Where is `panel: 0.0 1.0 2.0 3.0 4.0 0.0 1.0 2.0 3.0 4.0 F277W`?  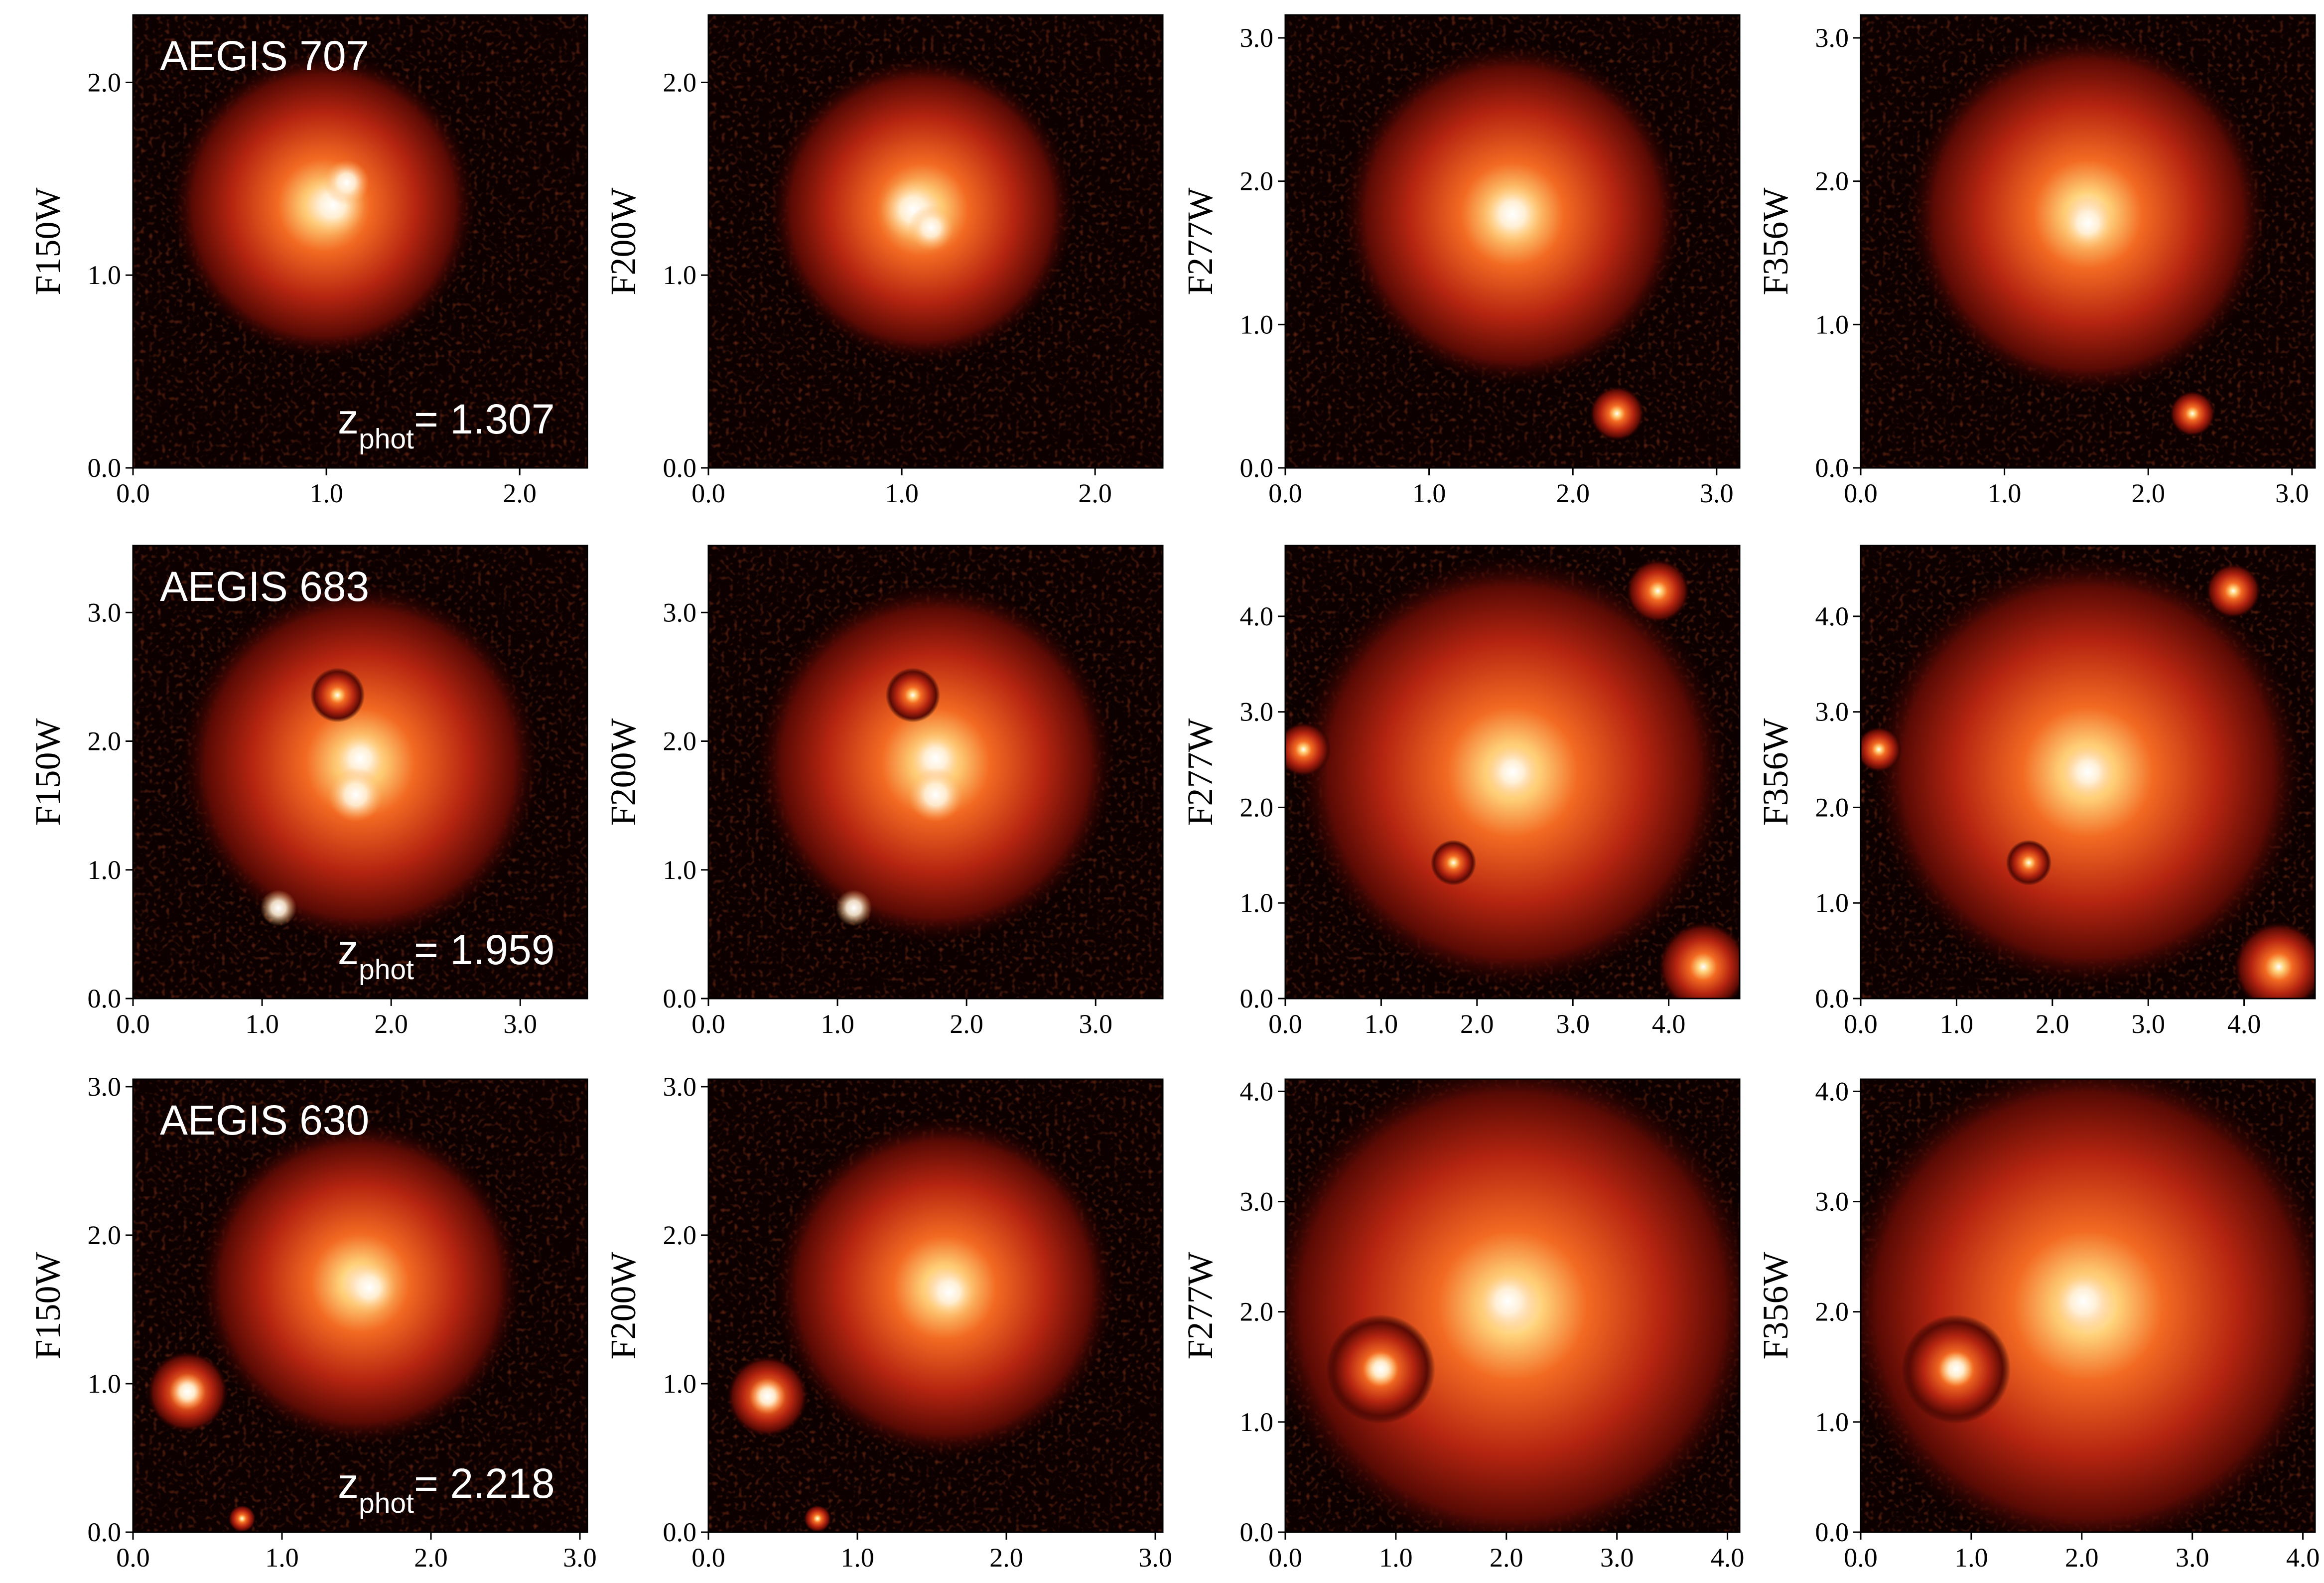 panel: 0.0 1.0 2.0 3.0 4.0 0.0 1.0 2.0 3.0 4.0 F277W is located at coordinates (1461, 792).